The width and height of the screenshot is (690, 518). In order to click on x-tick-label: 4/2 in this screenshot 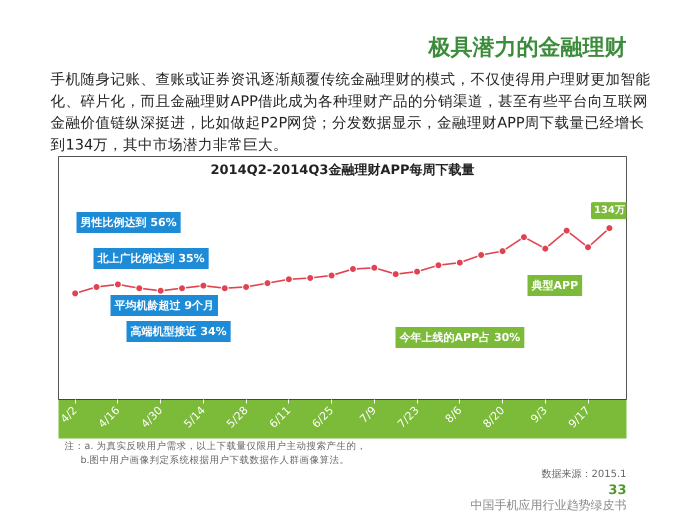, I will do `click(69, 415)`.